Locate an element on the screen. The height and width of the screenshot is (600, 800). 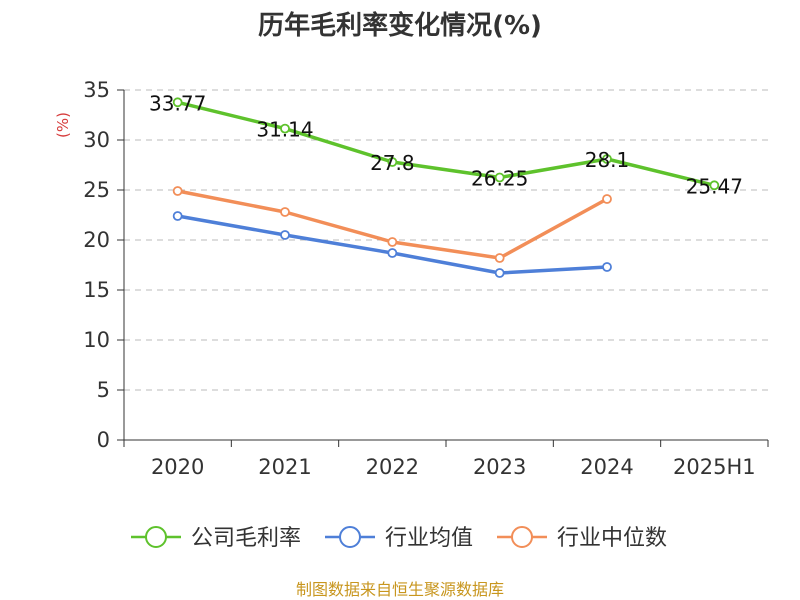
data-label: 28.1 is located at coordinates (607, 160).